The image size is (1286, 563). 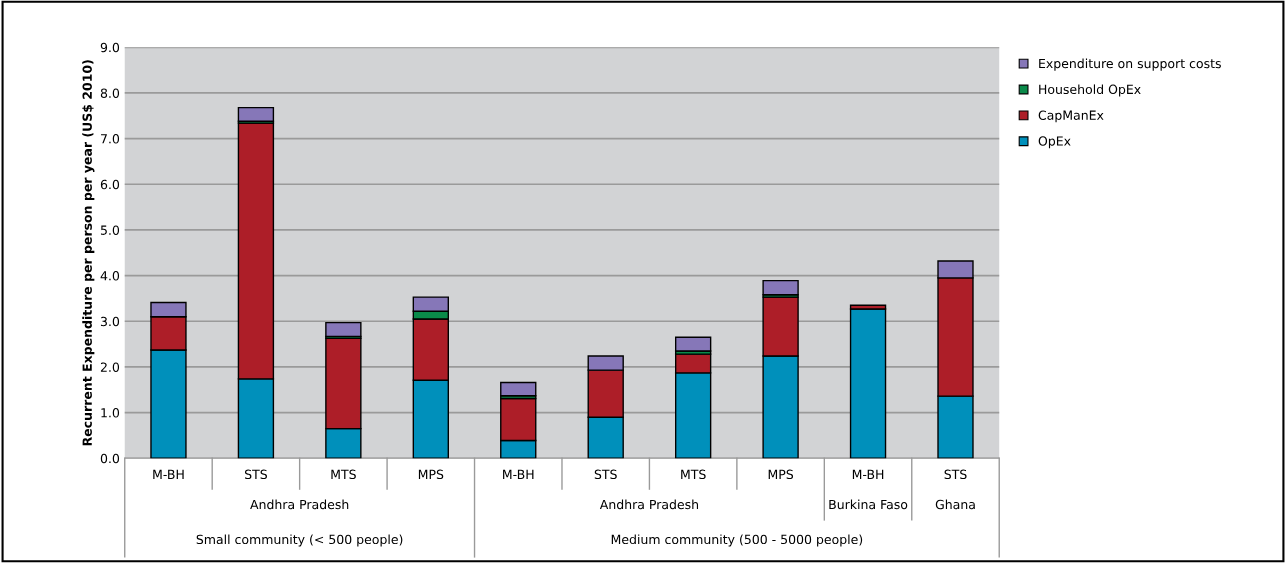 I want to click on text: Small community (< 500 people), so click(x=299, y=540).